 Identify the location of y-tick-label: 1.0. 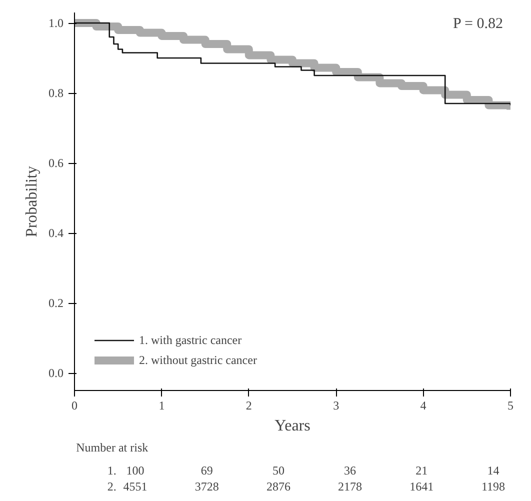
(56, 23).